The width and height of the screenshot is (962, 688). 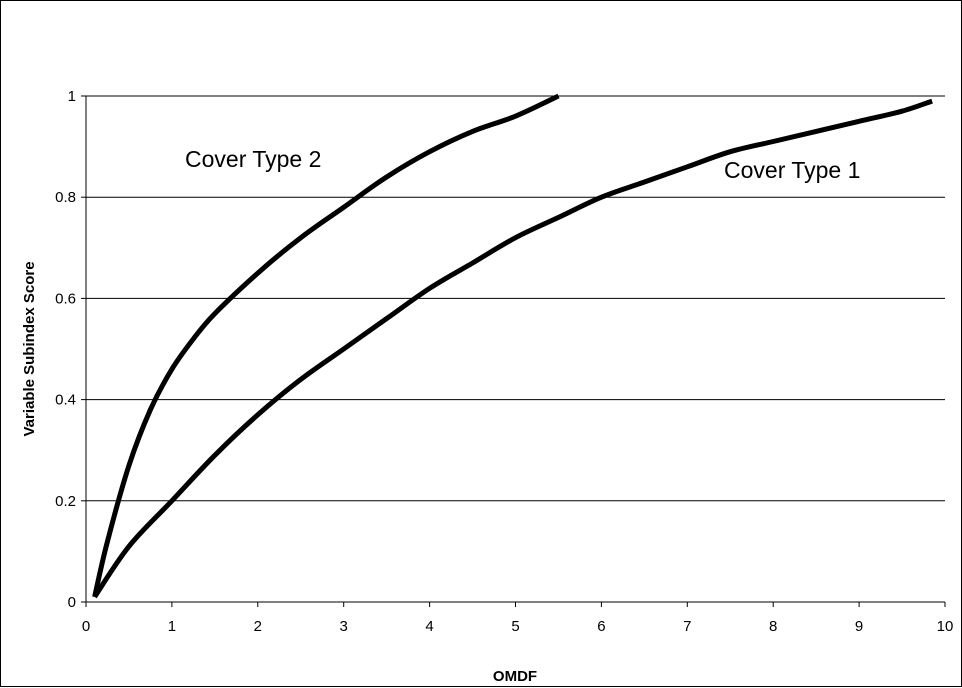 I want to click on y-axis-title: Variable Subindex Score, so click(x=29, y=348).